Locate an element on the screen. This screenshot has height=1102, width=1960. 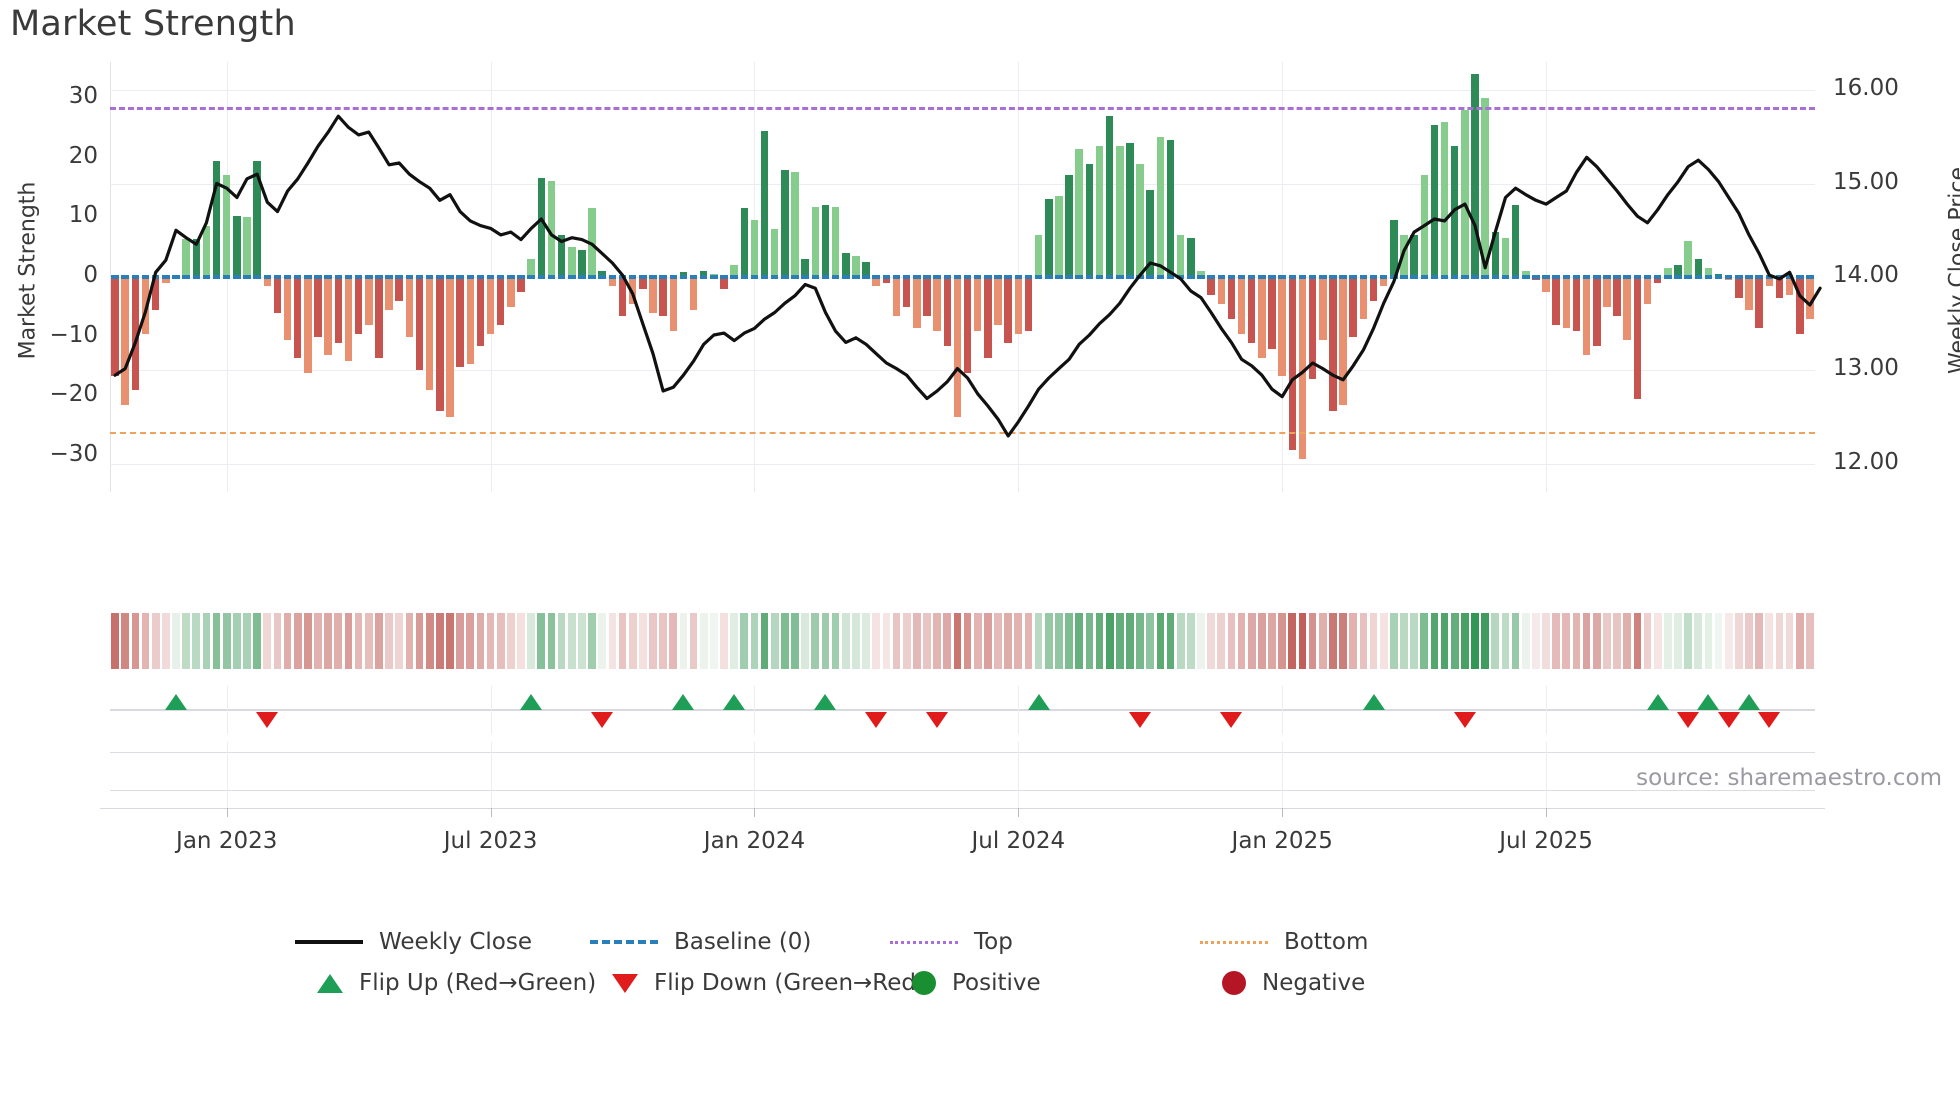
legend-dotted-line-icon is located at coordinates (924, 942).